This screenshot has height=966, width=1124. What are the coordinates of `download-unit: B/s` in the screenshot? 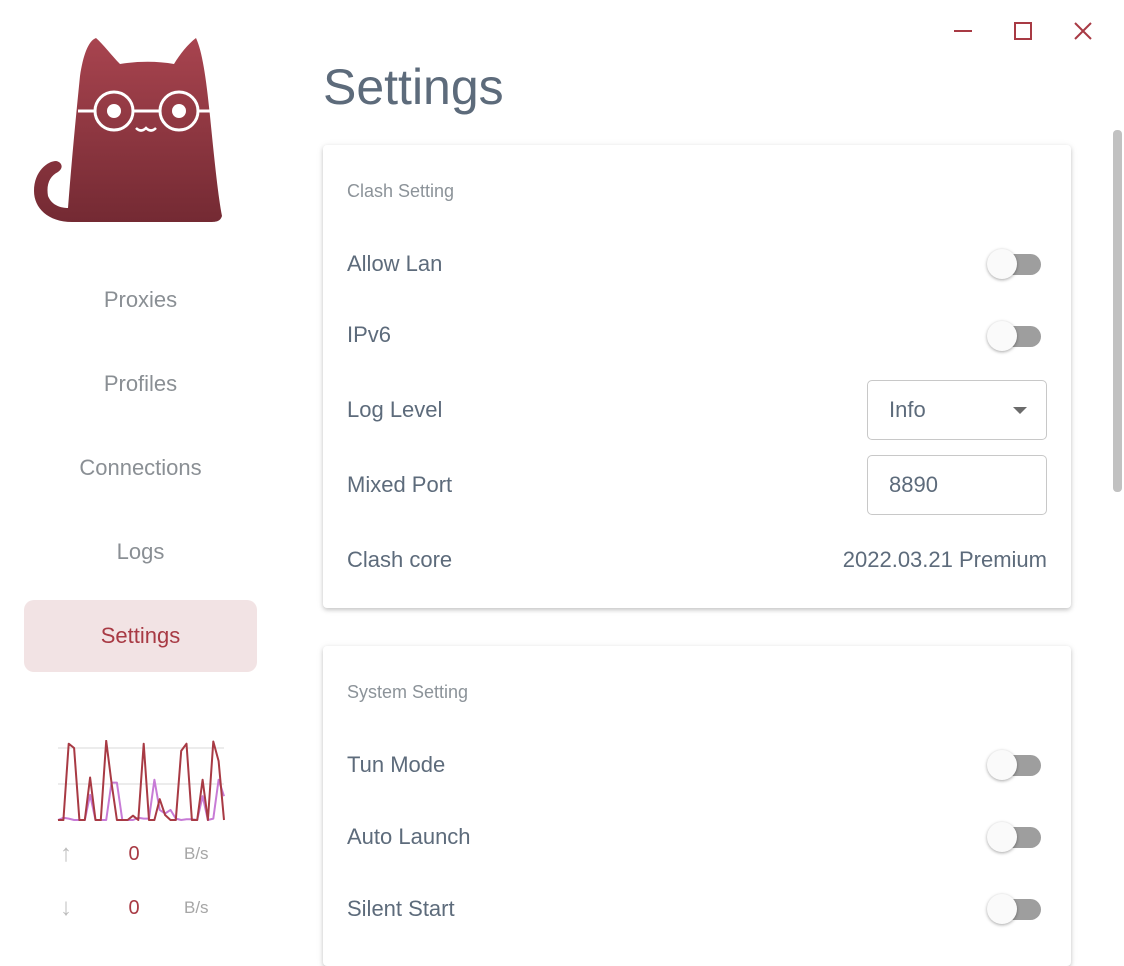 It's located at (196, 907).